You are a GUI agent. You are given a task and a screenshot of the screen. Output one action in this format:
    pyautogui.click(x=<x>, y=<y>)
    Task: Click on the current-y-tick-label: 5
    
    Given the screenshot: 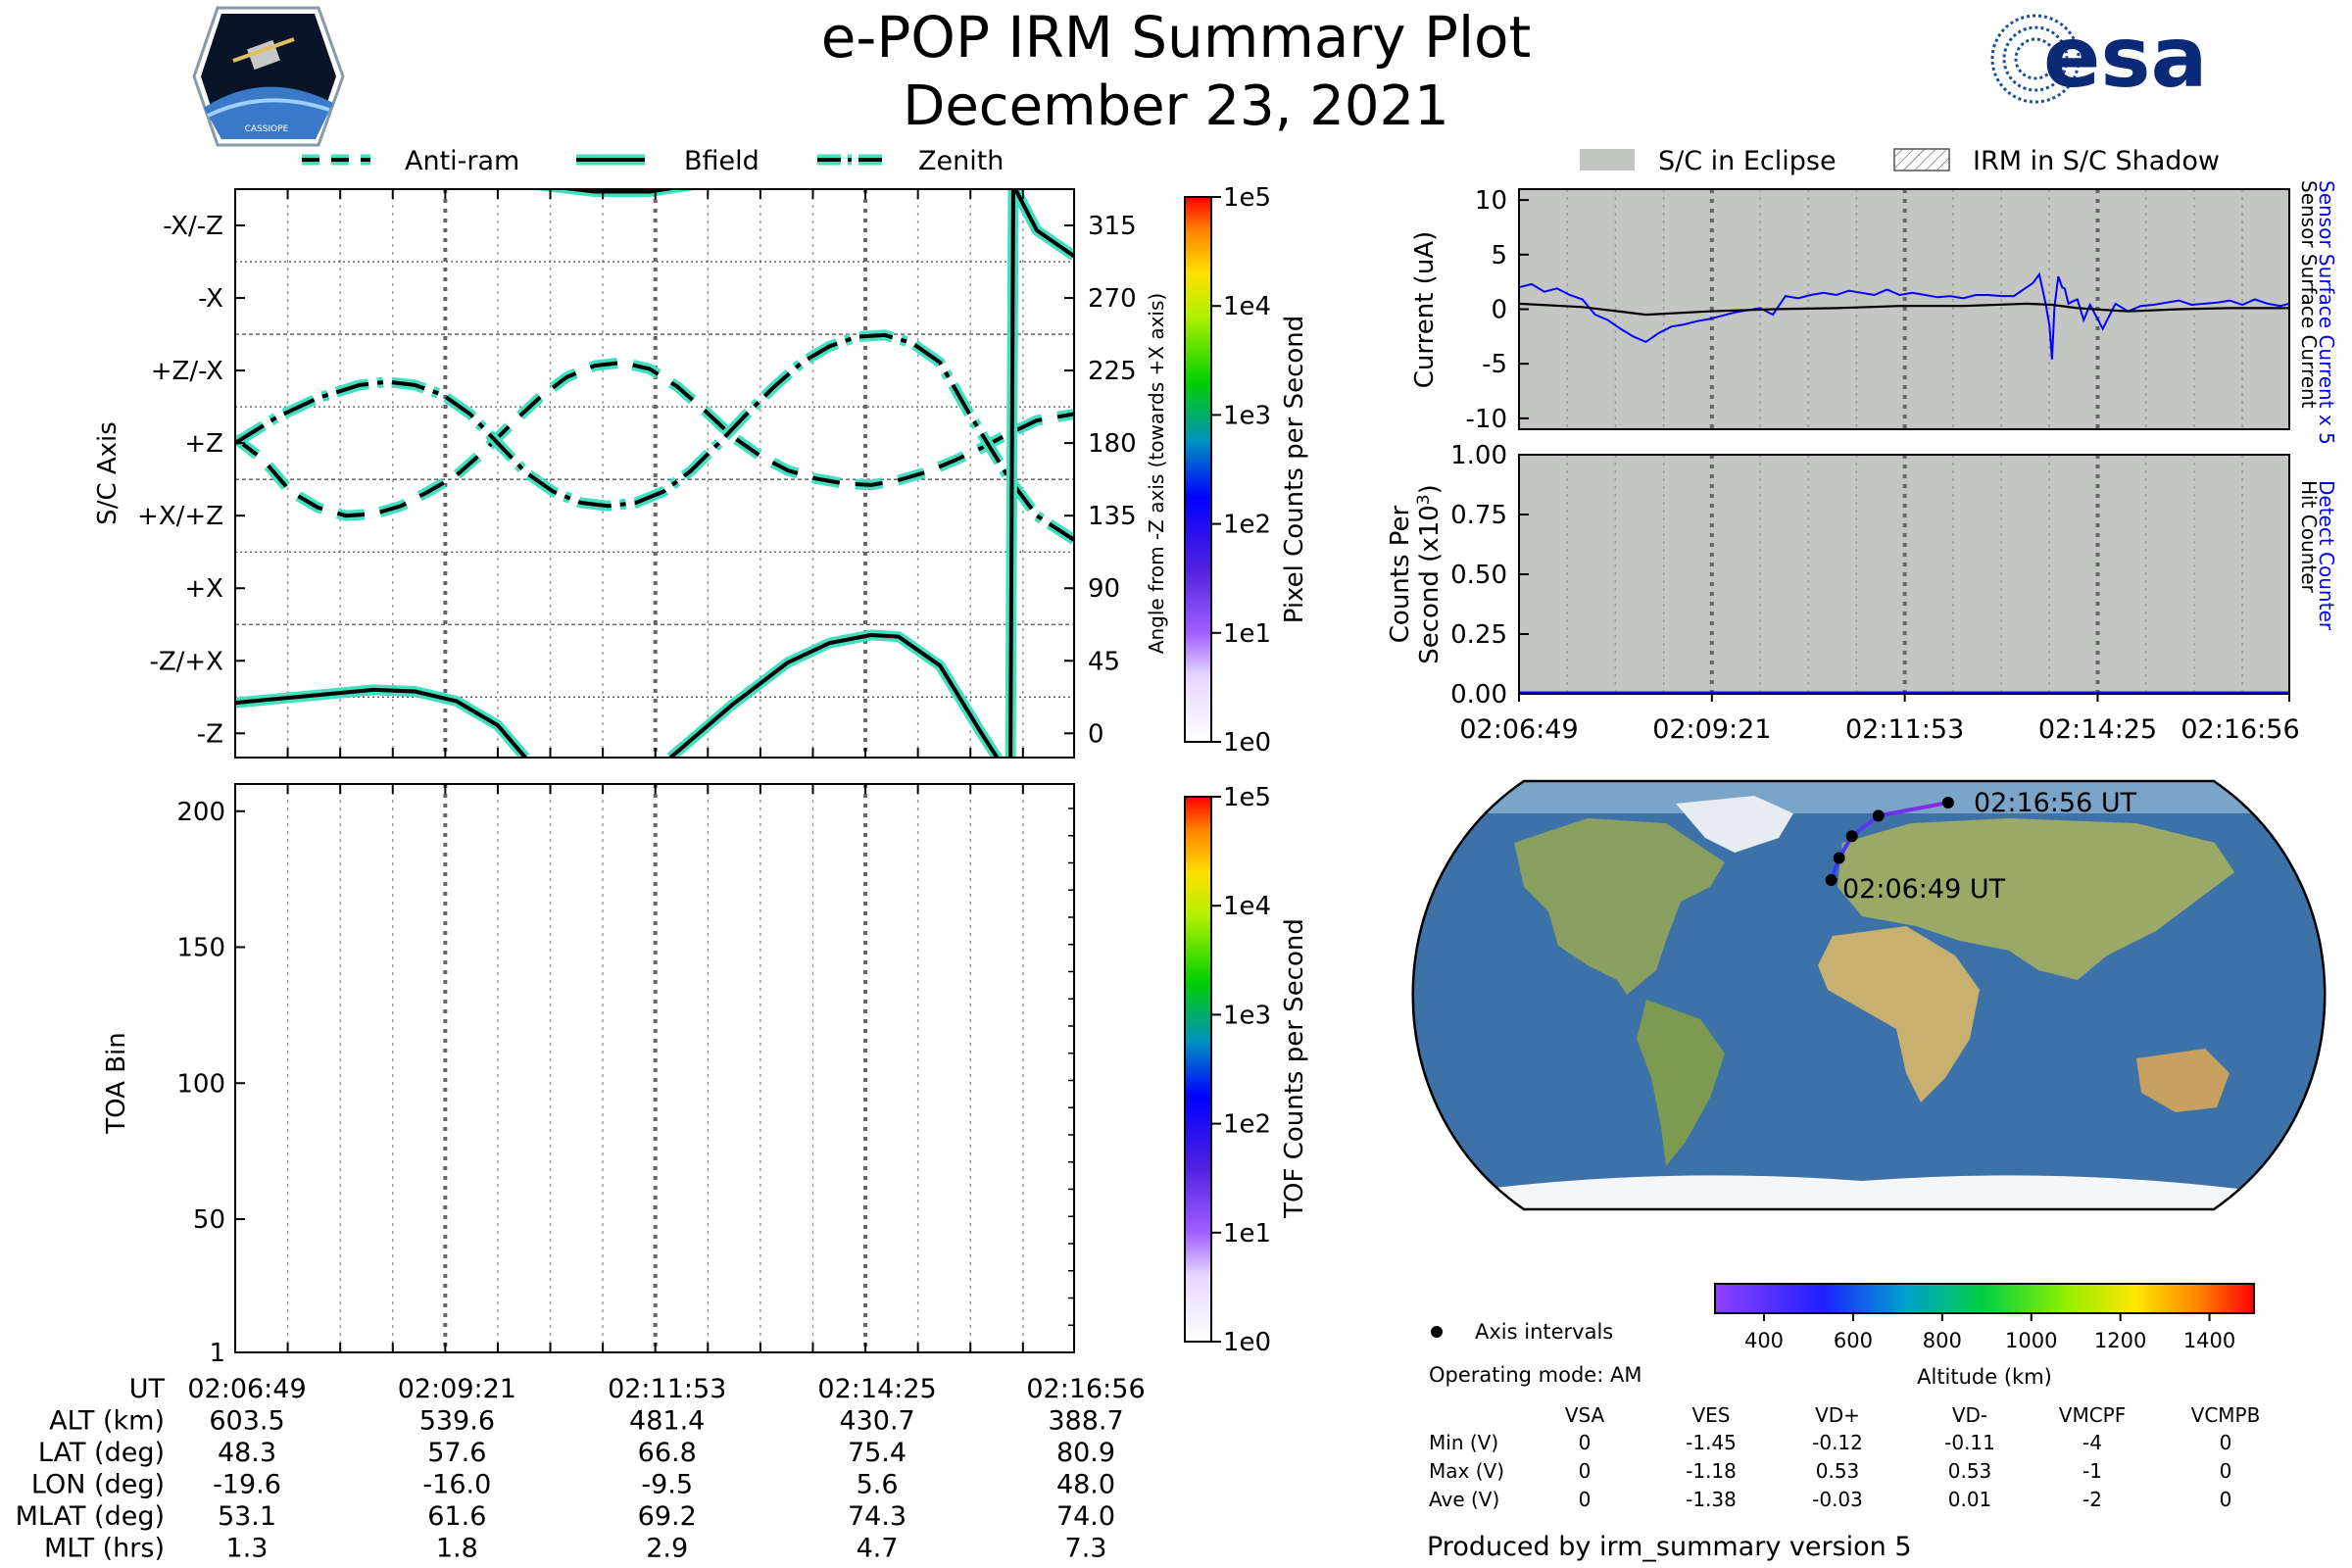 What is the action you would take?
    pyautogui.click(x=1499, y=255)
    